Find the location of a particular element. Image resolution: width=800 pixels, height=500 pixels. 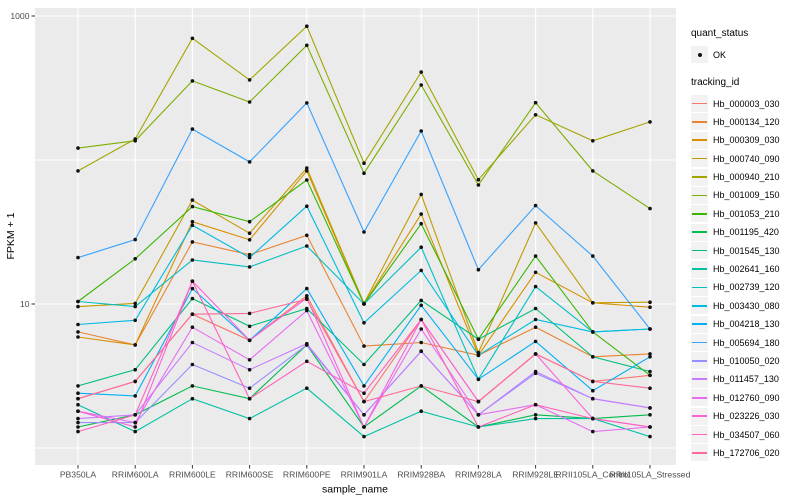

legend-item-Hb_004218_130: Hb_004218_130 is located at coordinates (745, 324).